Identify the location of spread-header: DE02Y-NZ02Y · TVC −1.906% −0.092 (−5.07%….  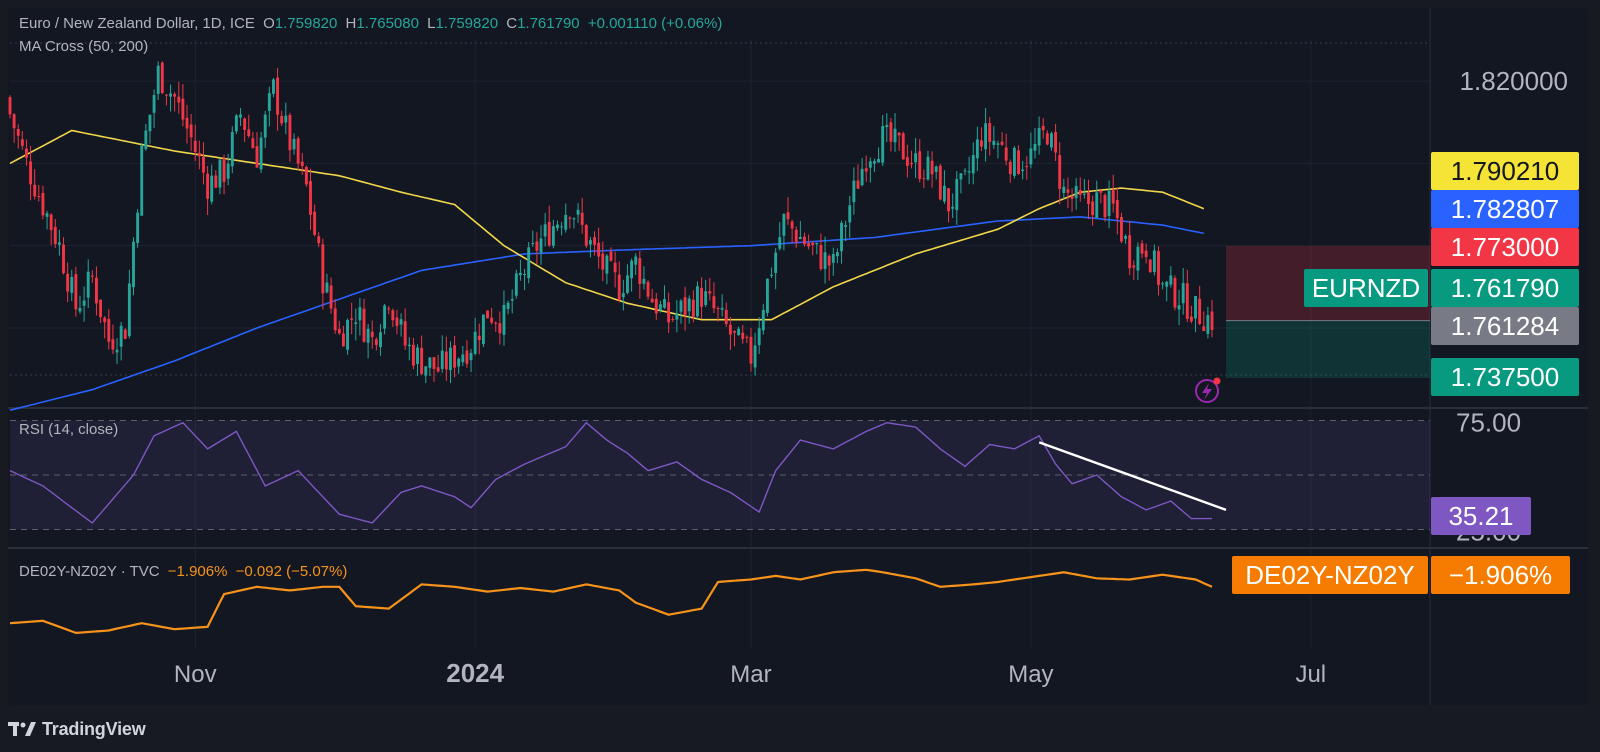
(185, 571).